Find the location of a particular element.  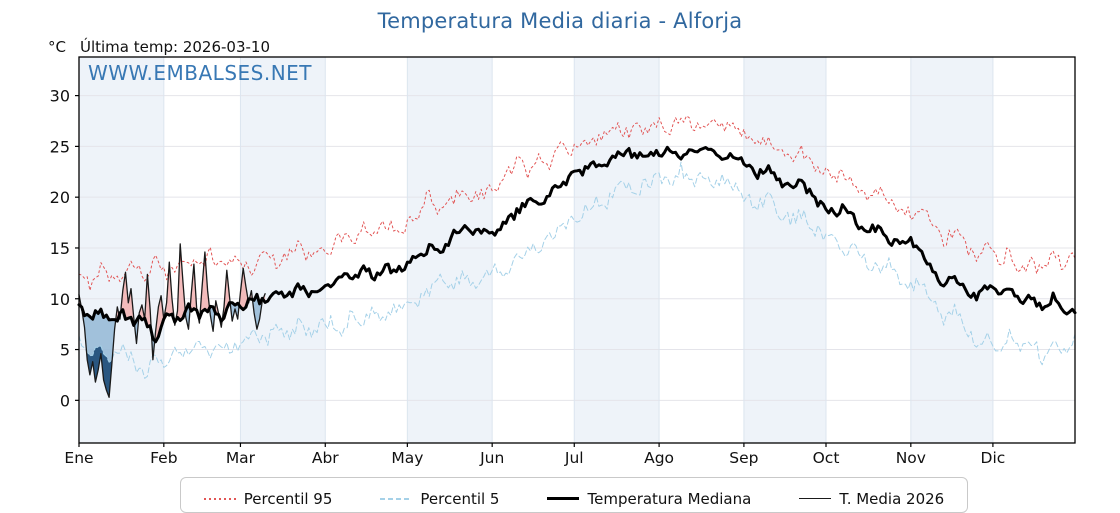

legend-item-mediana: Temperatura Mediana is located at coordinates (649, 499).